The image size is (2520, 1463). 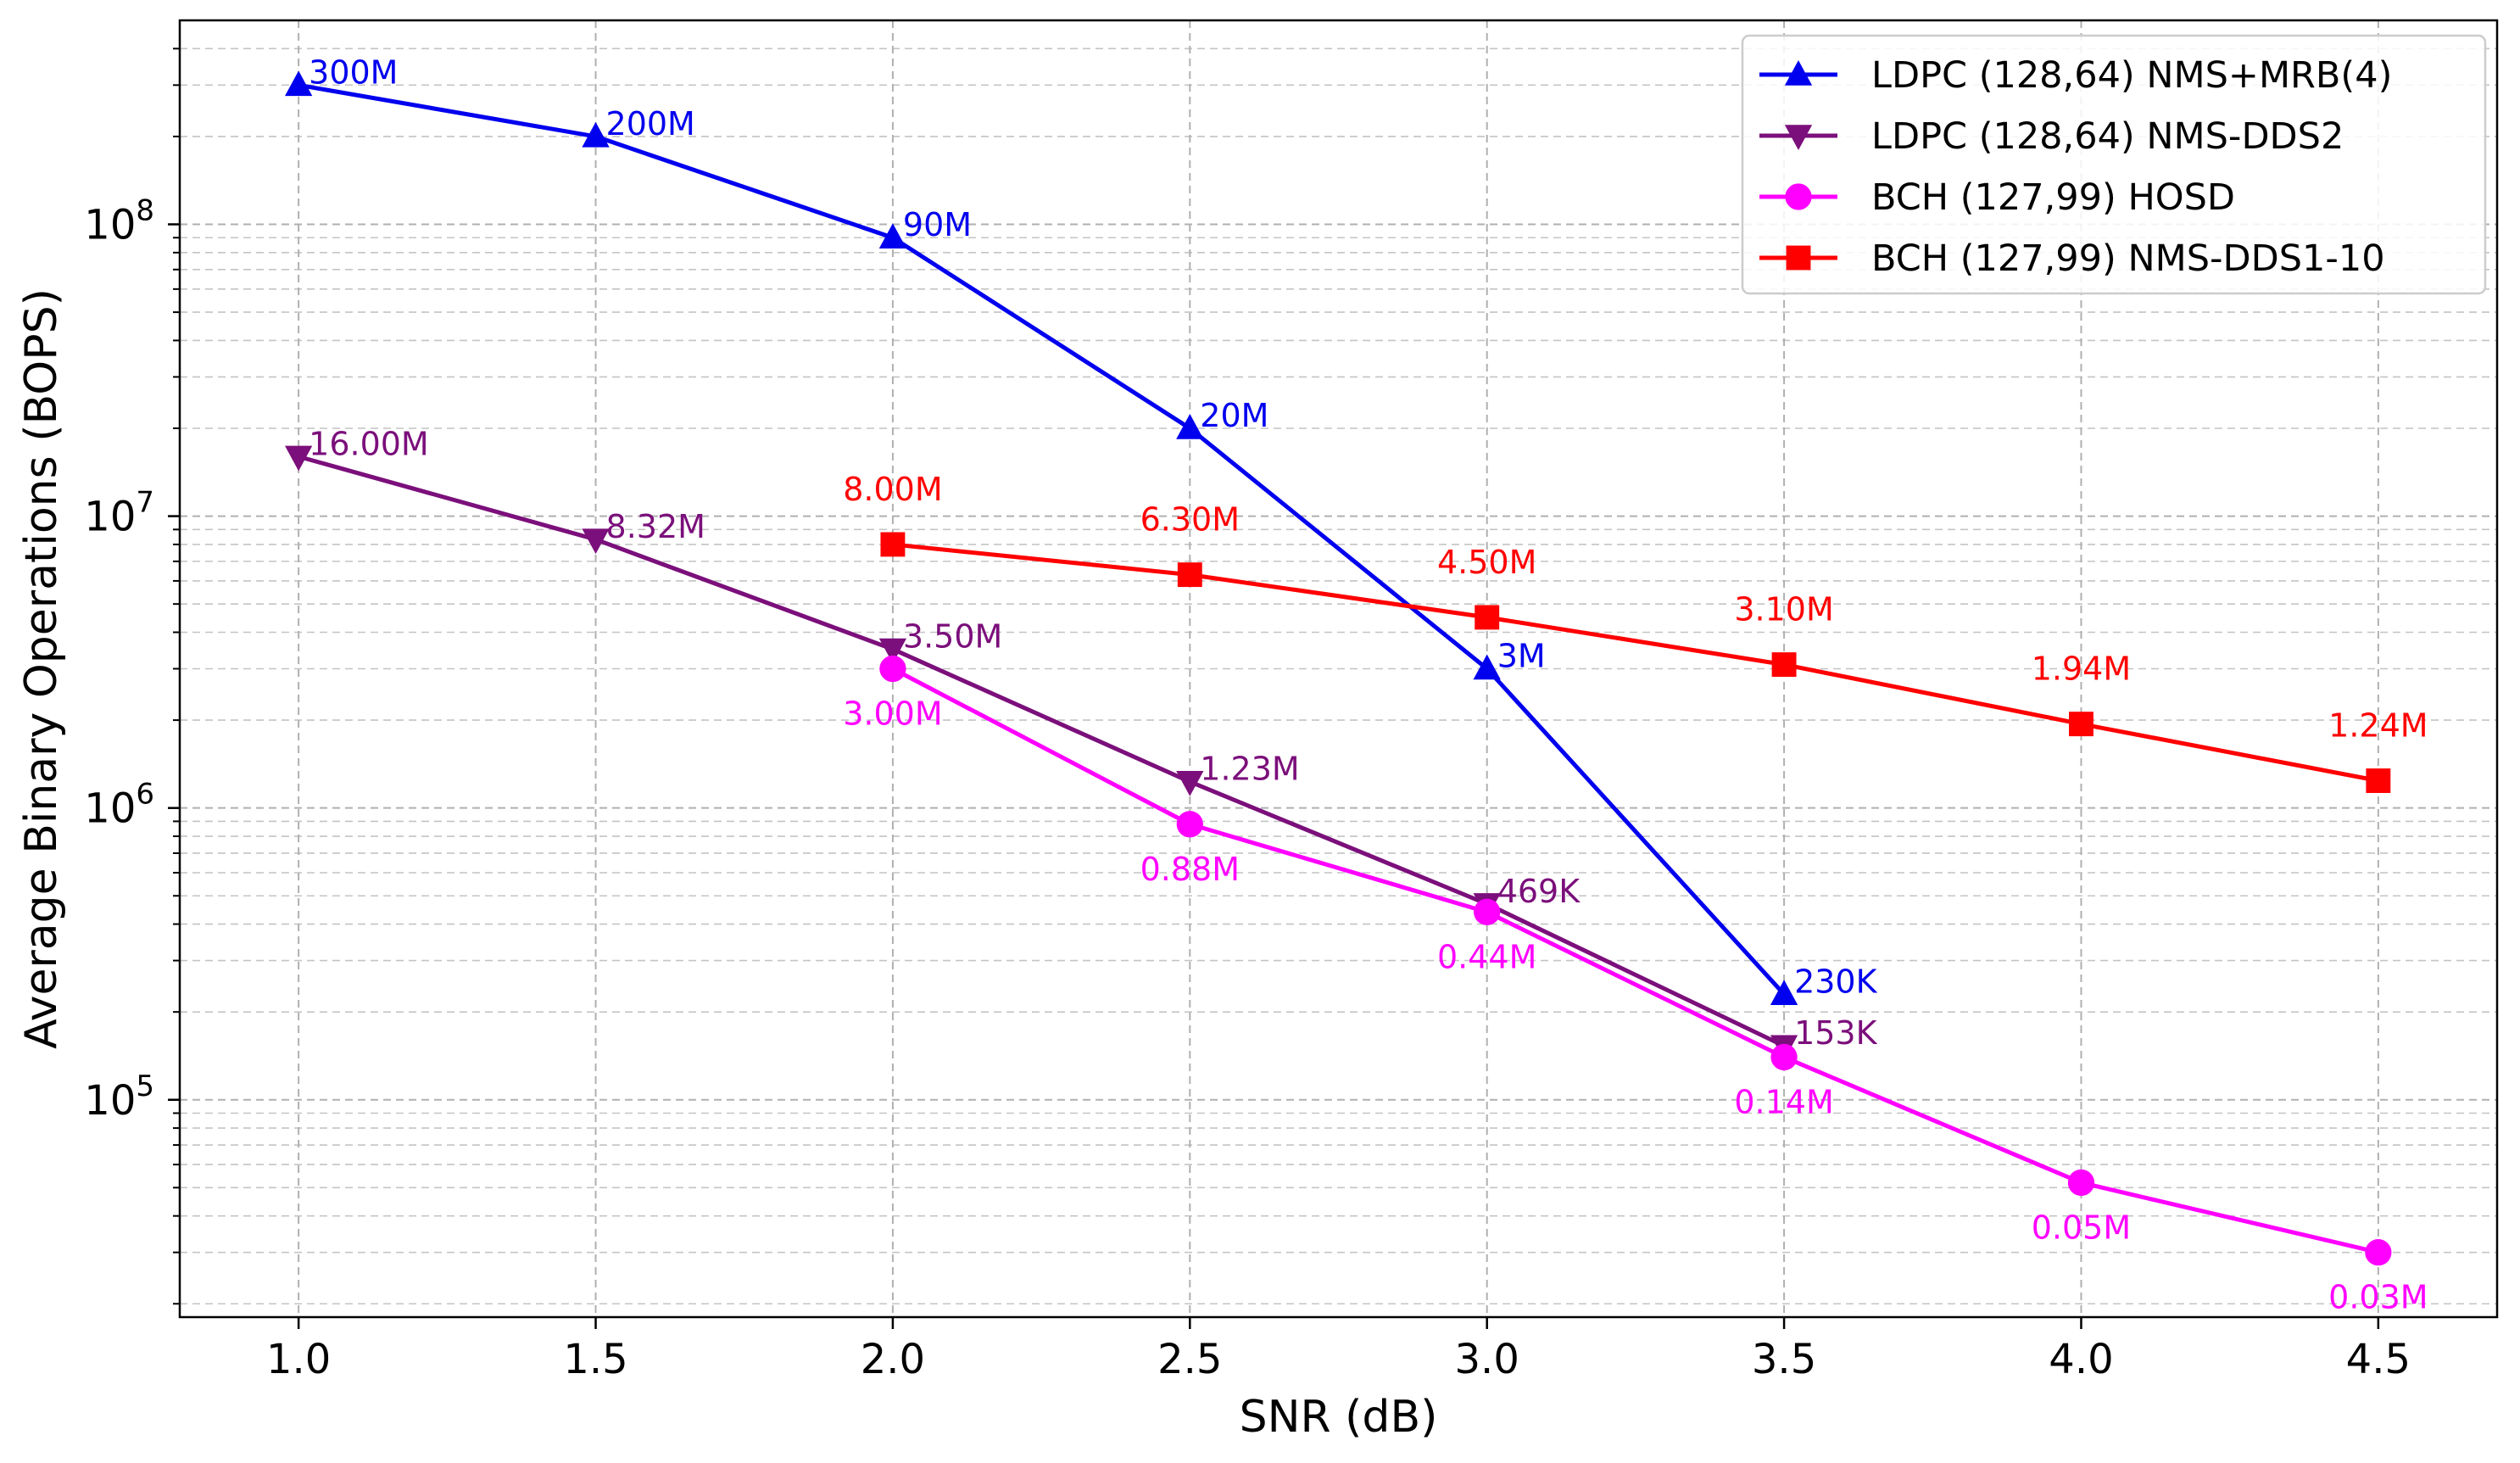 What do you see at coordinates (299, 1359) in the screenshot?
I see `x-tick-label: 1.0` at bounding box center [299, 1359].